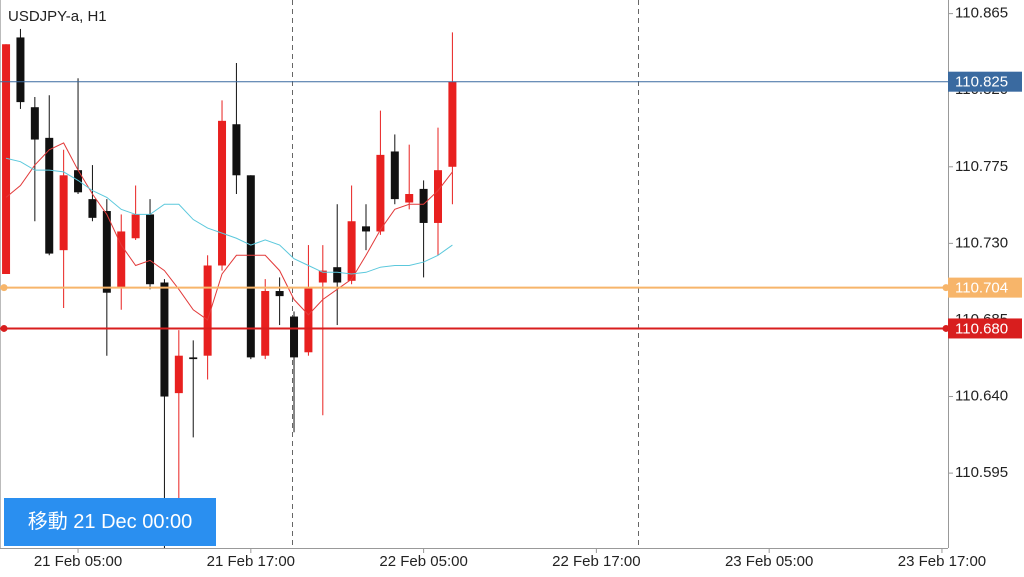  What do you see at coordinates (981, 288) in the screenshot?
I see `level-label: 110.704` at bounding box center [981, 288].